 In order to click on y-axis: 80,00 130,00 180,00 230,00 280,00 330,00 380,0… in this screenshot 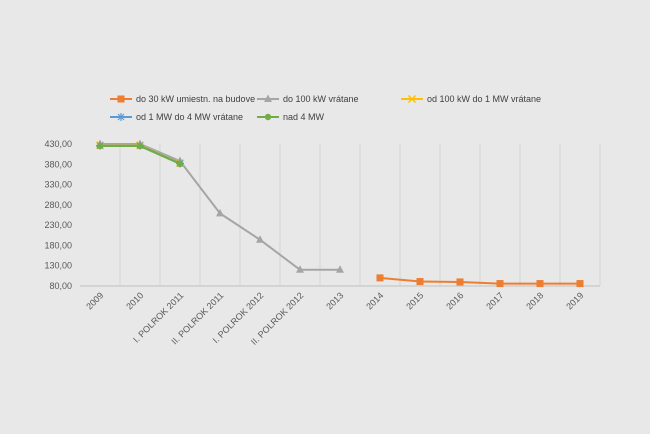, I will do `click(58, 215)`.